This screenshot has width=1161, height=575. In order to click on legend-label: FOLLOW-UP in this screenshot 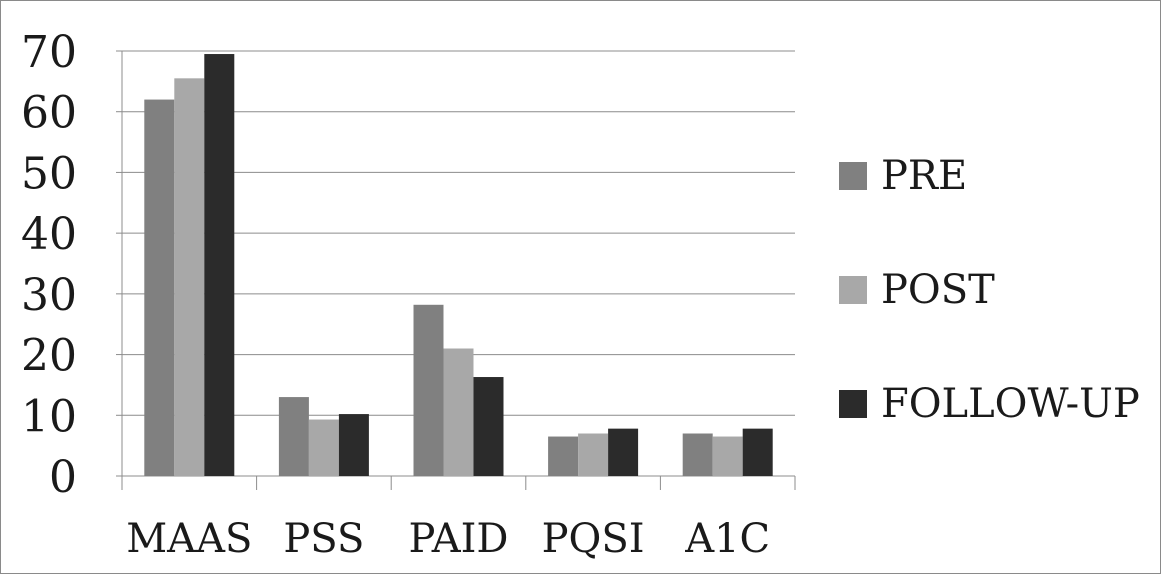, I will do `click(1010, 404)`.